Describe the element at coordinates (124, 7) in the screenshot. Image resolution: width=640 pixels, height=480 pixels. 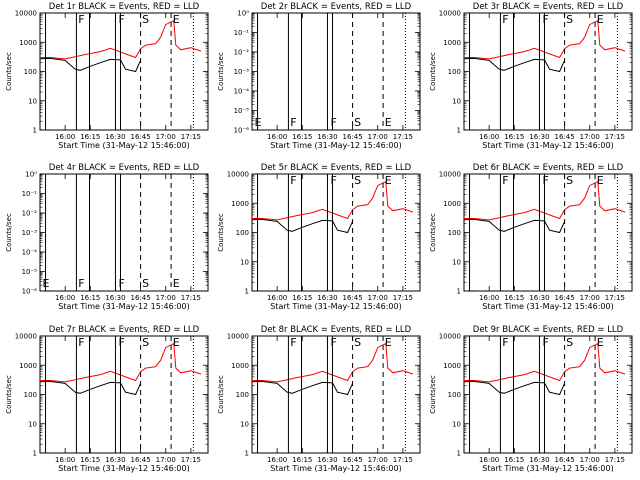
I see `panel-title: Det 1r BLACK = Events, RED = LLD` at that location.